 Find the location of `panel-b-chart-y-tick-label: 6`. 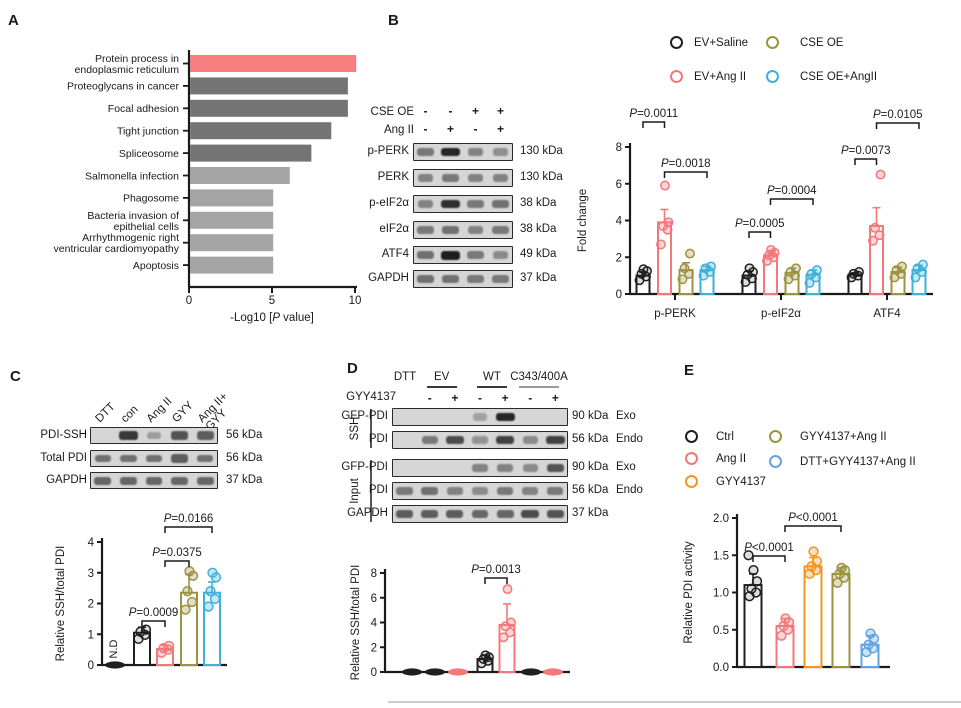

panel-b-chart-y-tick-label: 6 is located at coordinates (619, 185).